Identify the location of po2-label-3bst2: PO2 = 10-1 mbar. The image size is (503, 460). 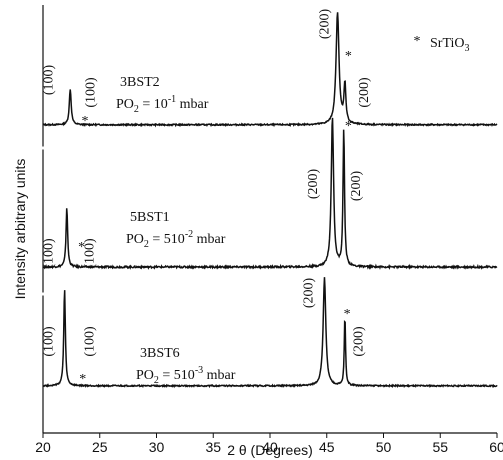
(162, 104).